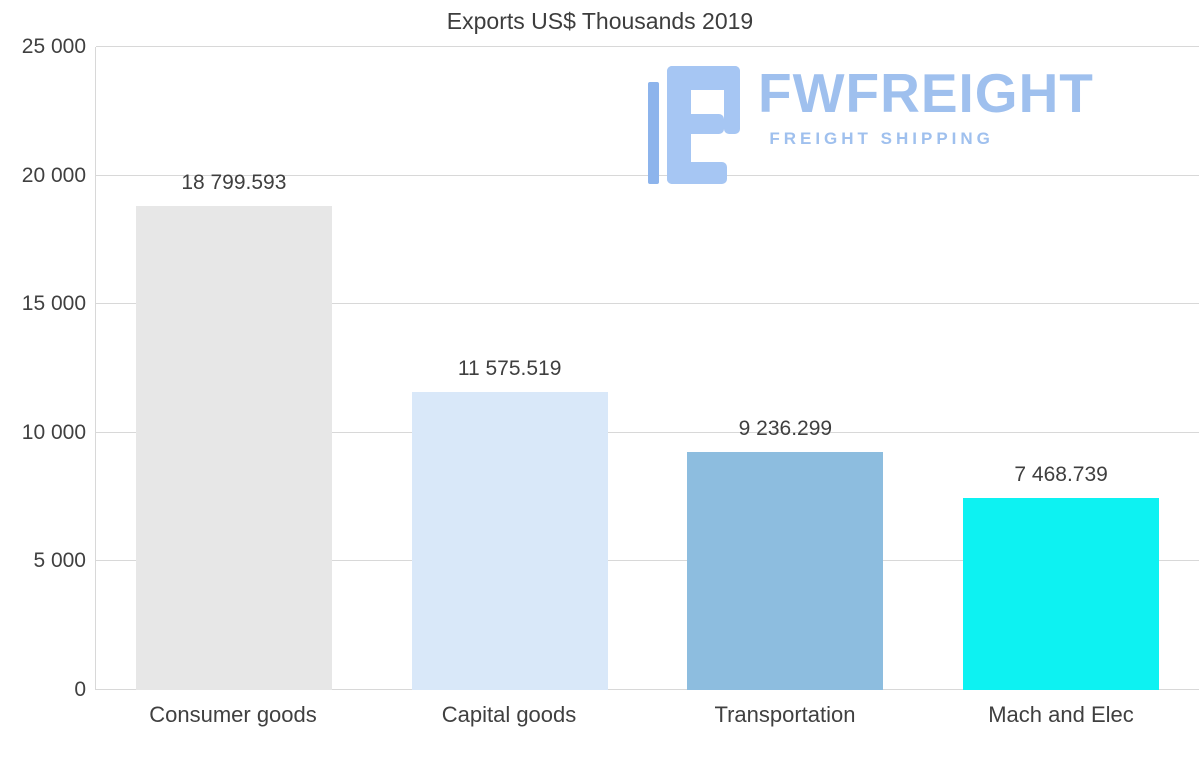 Image resolution: width=1200 pixels, height=763 pixels. Describe the element at coordinates (785, 571) in the screenshot. I see `bar-transportation` at that location.